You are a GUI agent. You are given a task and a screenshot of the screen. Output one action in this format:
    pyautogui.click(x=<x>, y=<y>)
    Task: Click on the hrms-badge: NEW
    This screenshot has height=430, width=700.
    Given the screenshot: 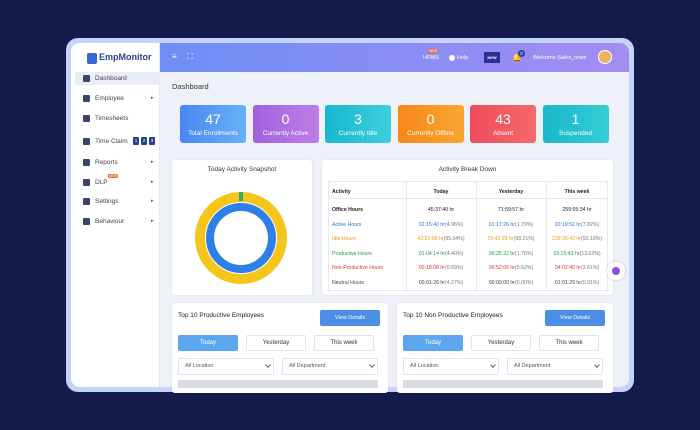 What is the action you would take?
    pyautogui.click(x=433, y=51)
    